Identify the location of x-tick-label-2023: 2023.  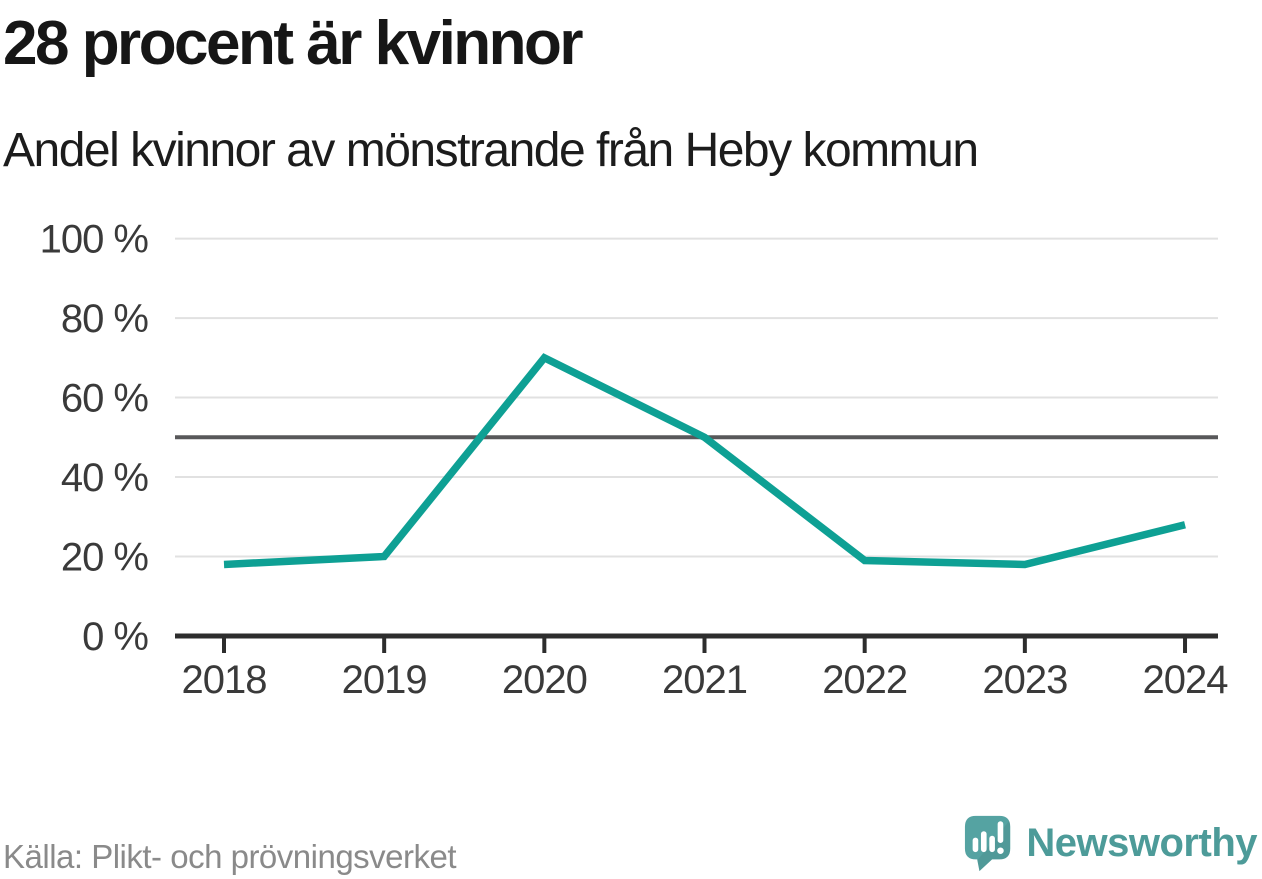
(1024, 680).